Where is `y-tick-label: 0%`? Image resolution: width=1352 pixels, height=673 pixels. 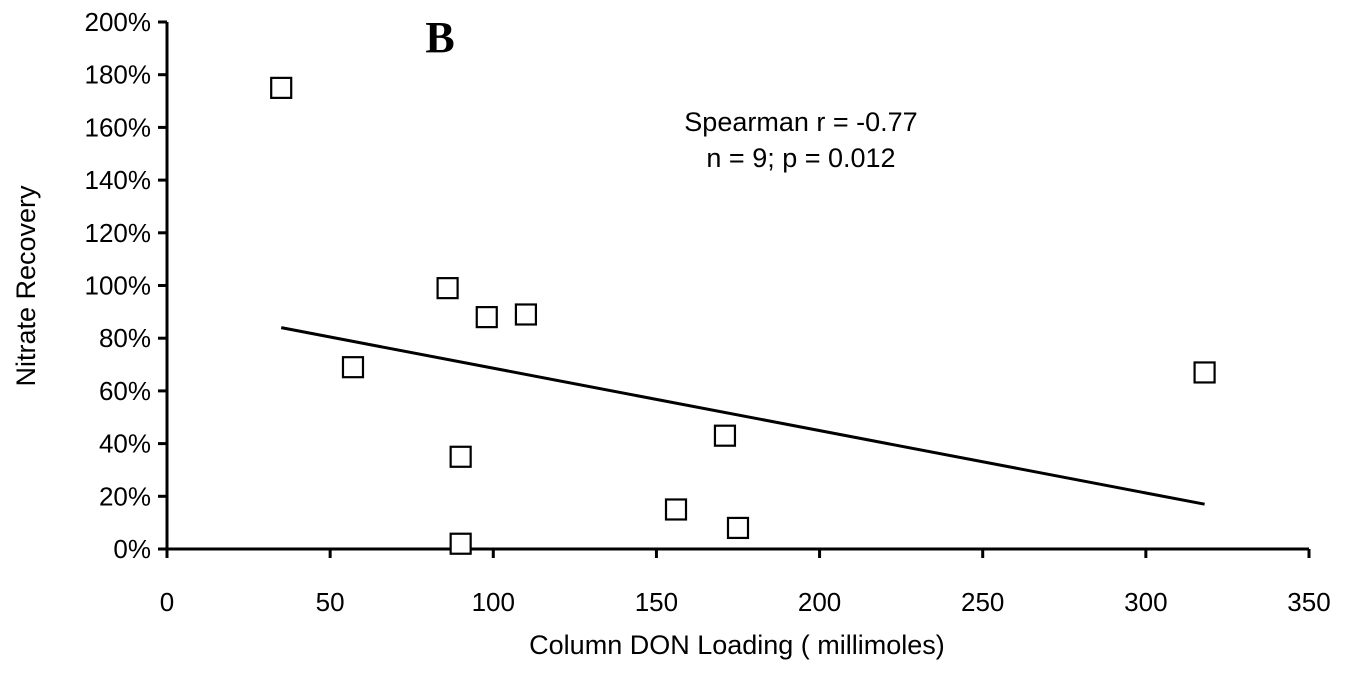 y-tick-label: 0% is located at coordinates (132, 549).